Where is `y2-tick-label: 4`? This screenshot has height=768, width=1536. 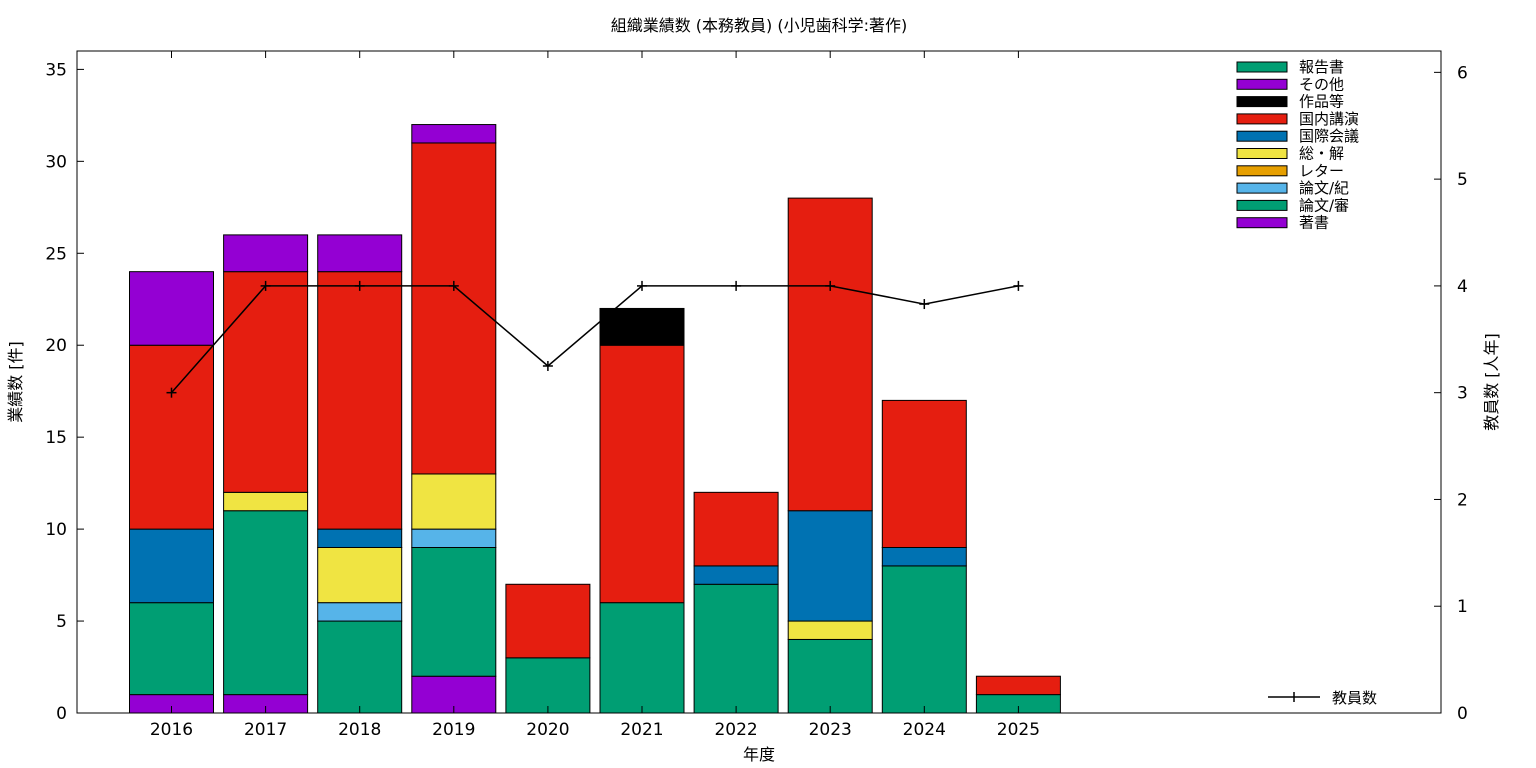
y2-tick-label: 4 is located at coordinates (1462, 287).